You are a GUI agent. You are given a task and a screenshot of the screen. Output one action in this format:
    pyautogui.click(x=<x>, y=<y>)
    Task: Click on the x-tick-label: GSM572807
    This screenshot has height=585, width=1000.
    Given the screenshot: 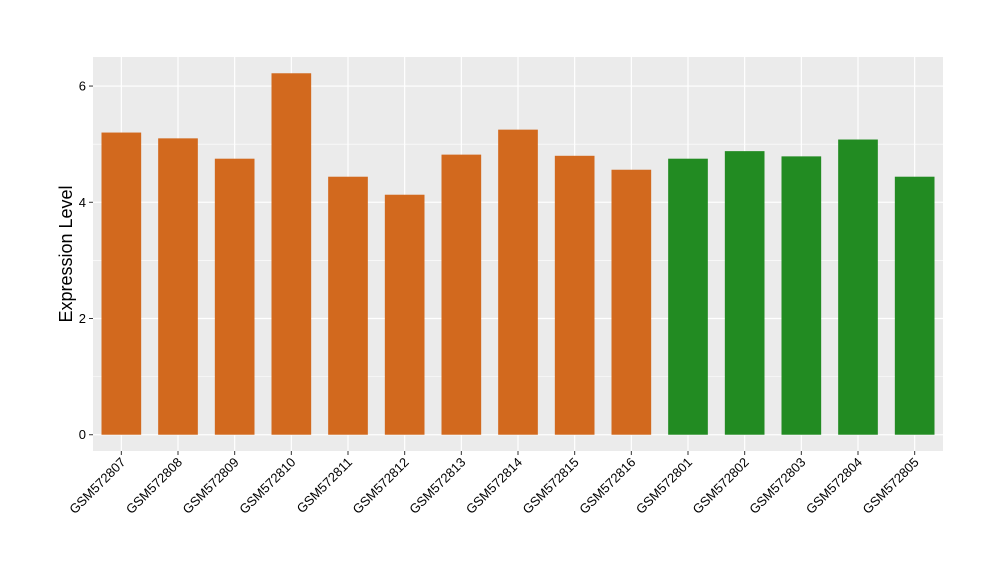 What is the action you would take?
    pyautogui.click(x=97, y=486)
    